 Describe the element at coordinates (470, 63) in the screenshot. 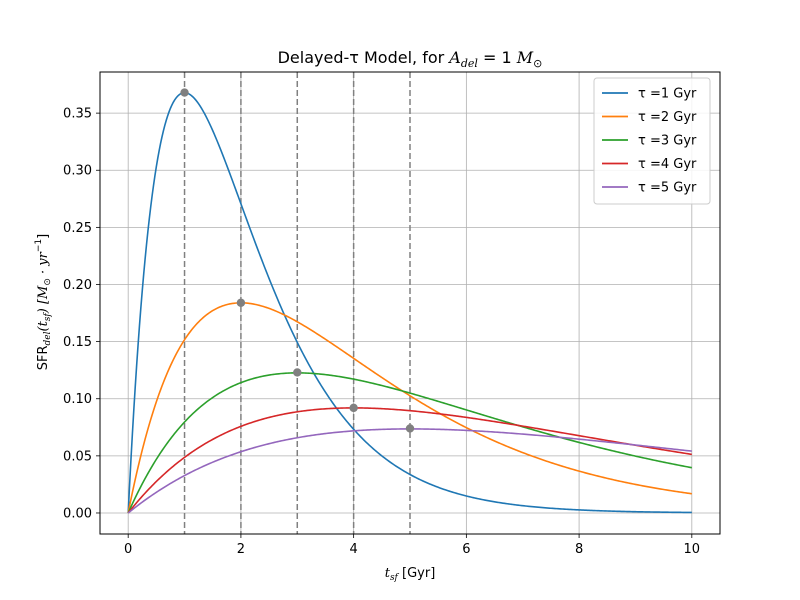

I see `title-subscript: del` at that location.